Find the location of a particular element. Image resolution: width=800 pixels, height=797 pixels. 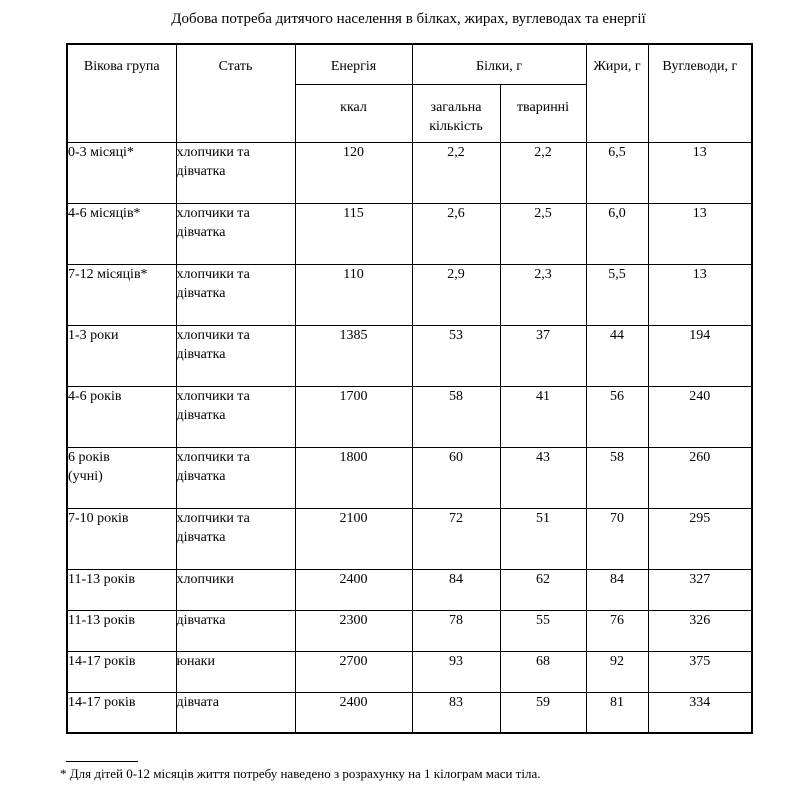

cell-fat: 6,0 is located at coordinates (617, 233).